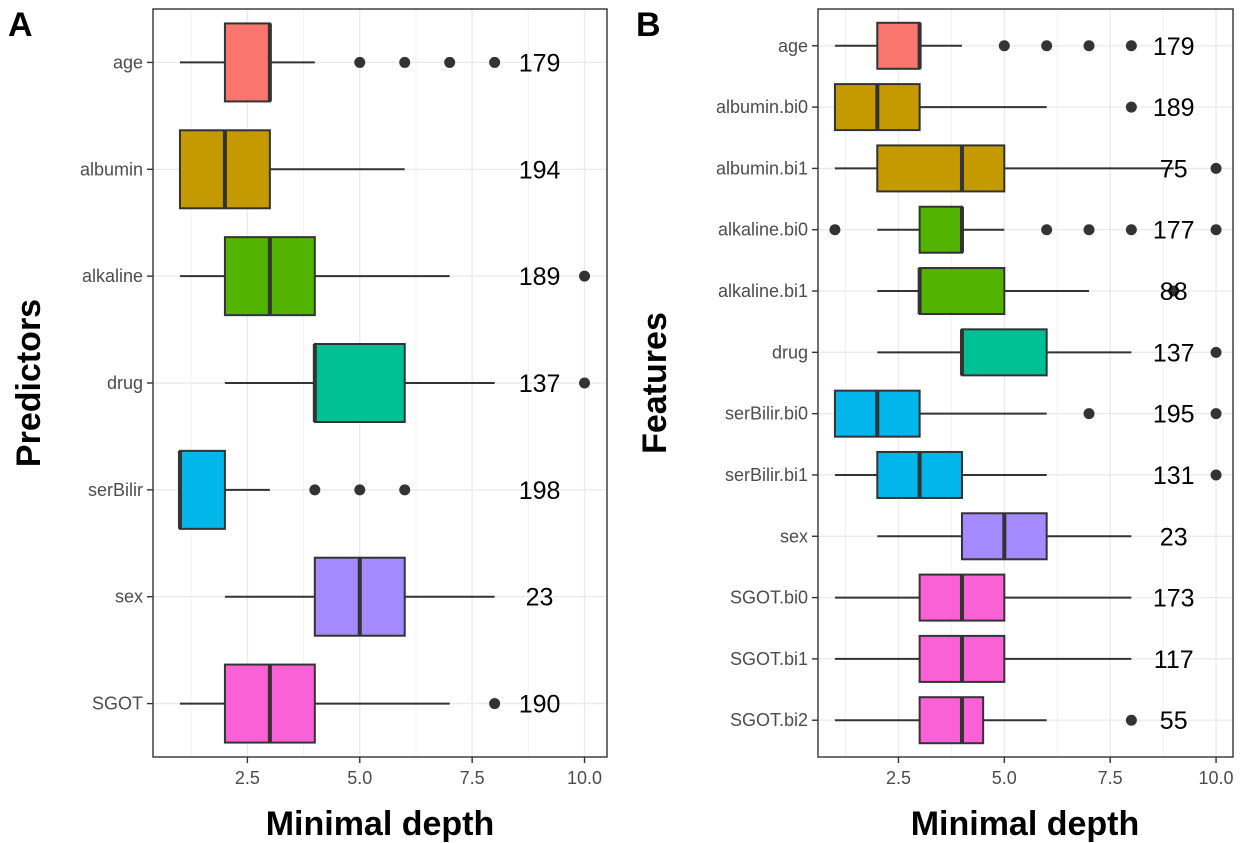  Describe the element at coordinates (369, 489) in the screenshot. I see `box-serbilir: 198` at that location.